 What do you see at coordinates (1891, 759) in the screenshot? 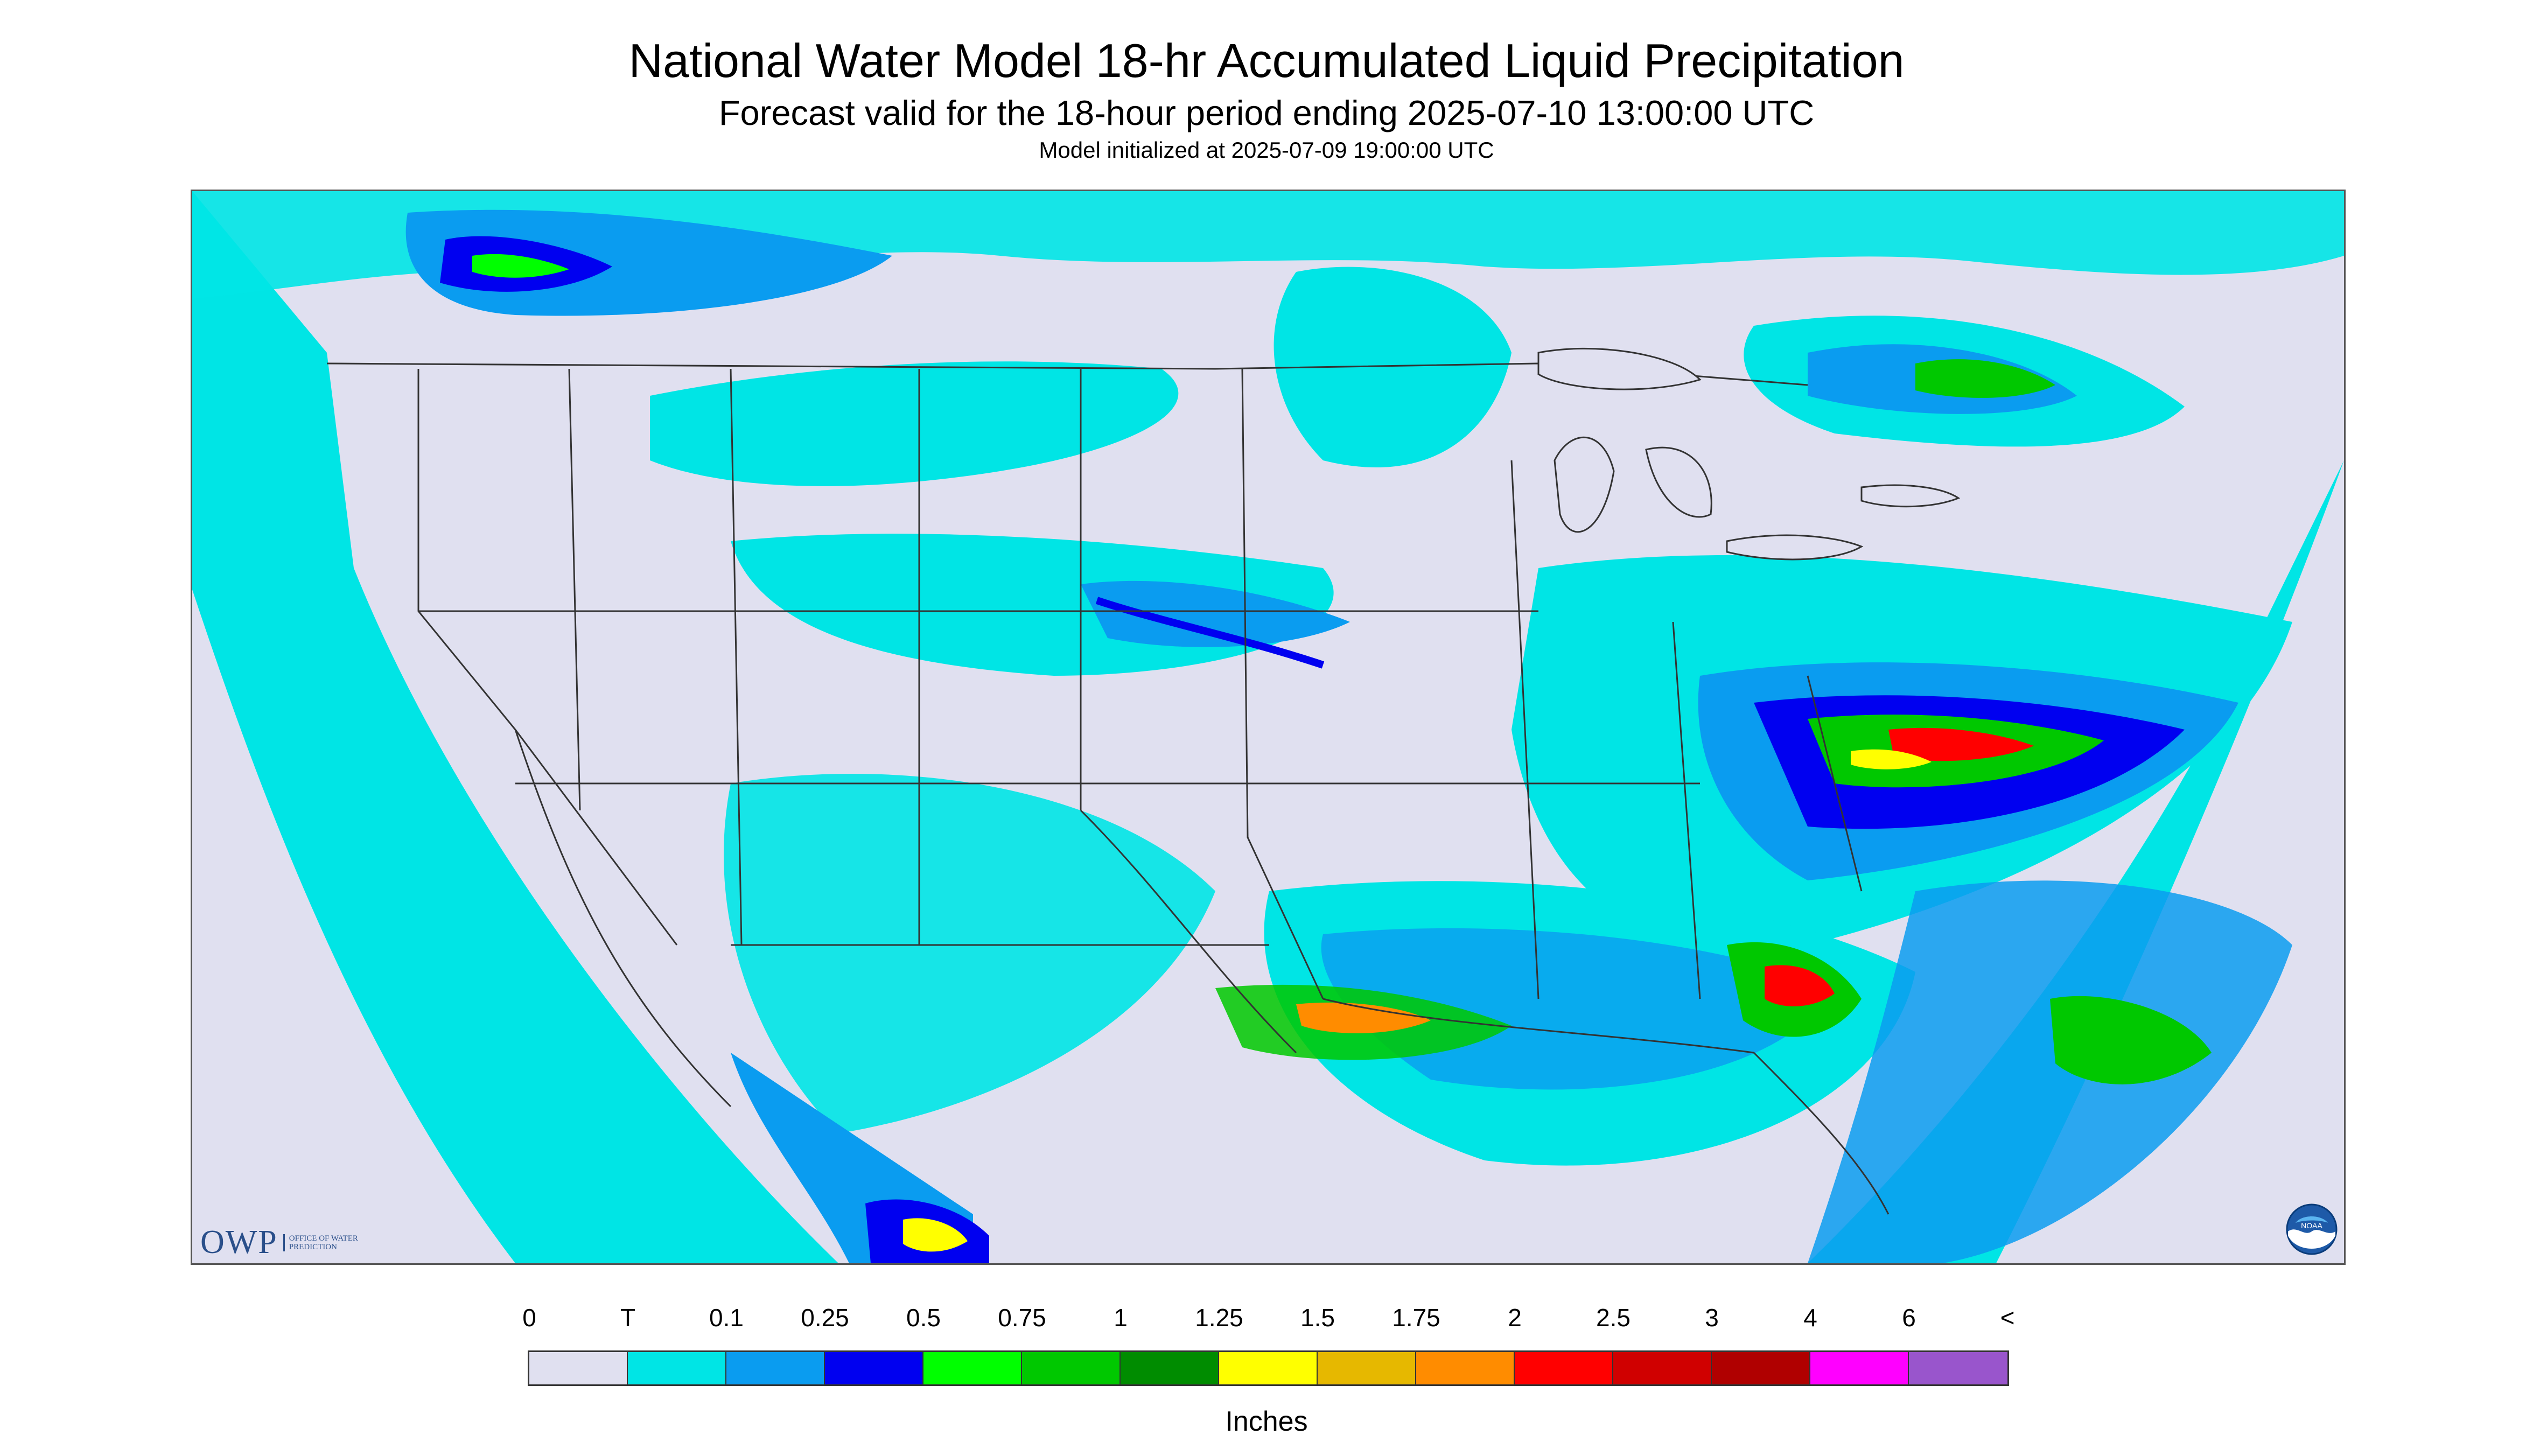
I see `yellow-ohio-valley` at bounding box center [1891, 759].